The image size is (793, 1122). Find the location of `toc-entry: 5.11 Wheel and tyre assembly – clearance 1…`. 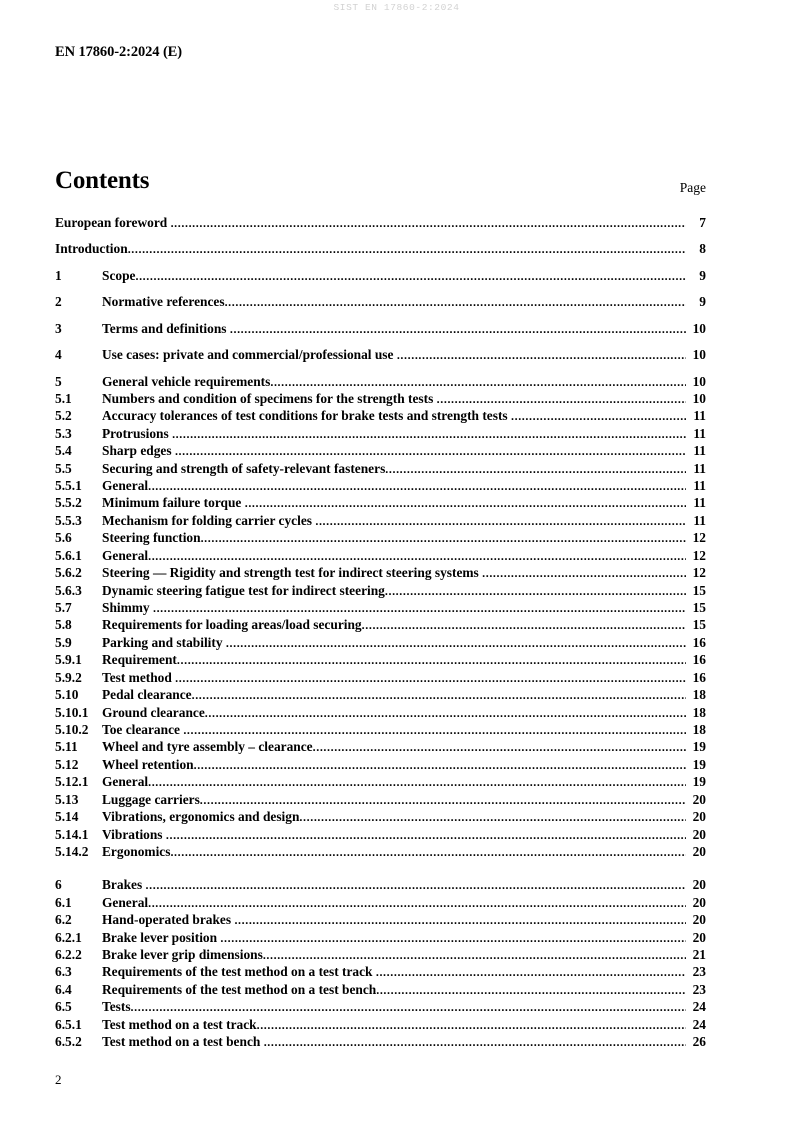

toc-entry: 5.11 Wheel and tyre assembly – clearance 1… is located at coordinates (380, 746).